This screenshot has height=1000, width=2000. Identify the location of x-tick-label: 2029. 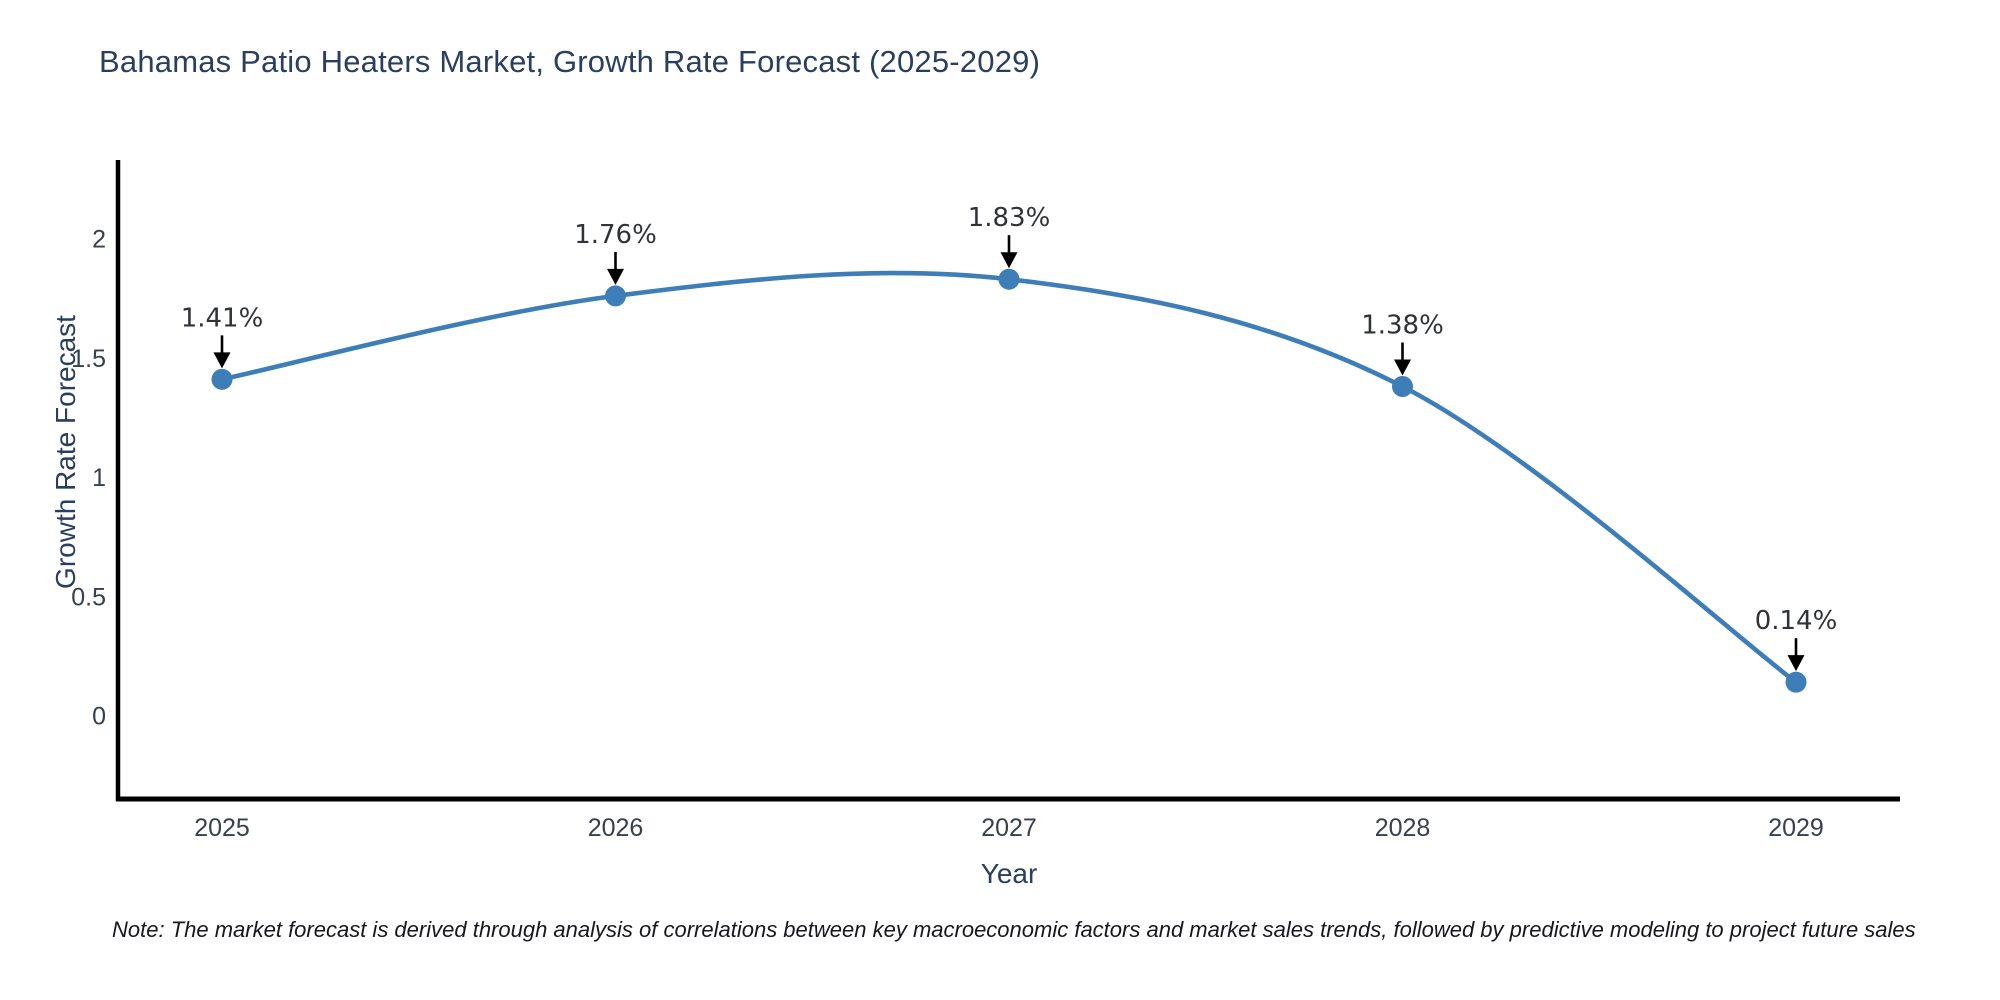
(1796, 828).